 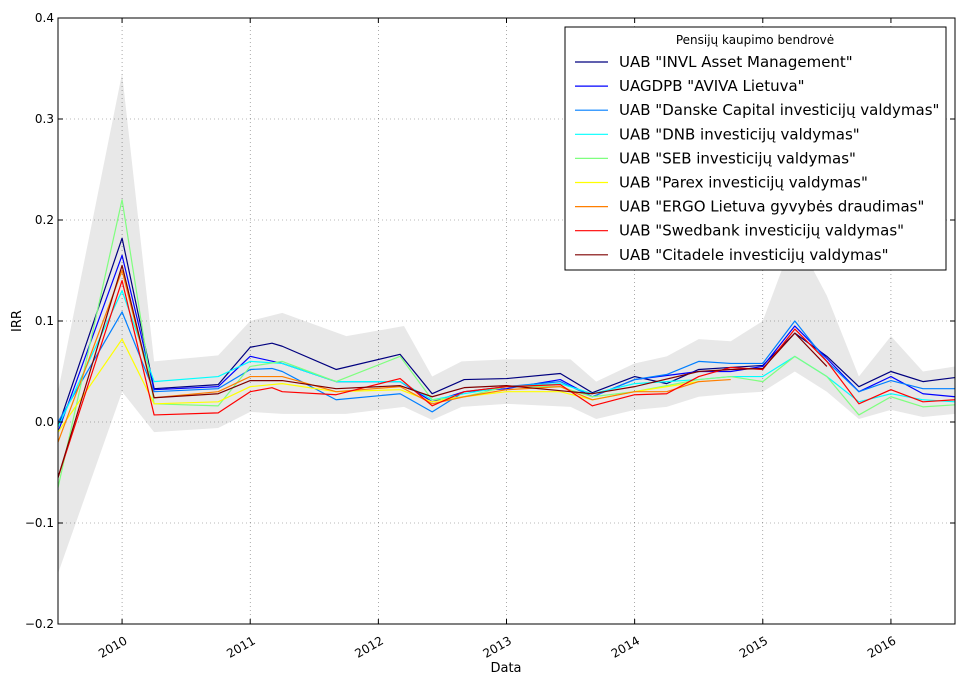 I want to click on legend-title: Pensijų kaupimo bendrovė, so click(x=755, y=40).